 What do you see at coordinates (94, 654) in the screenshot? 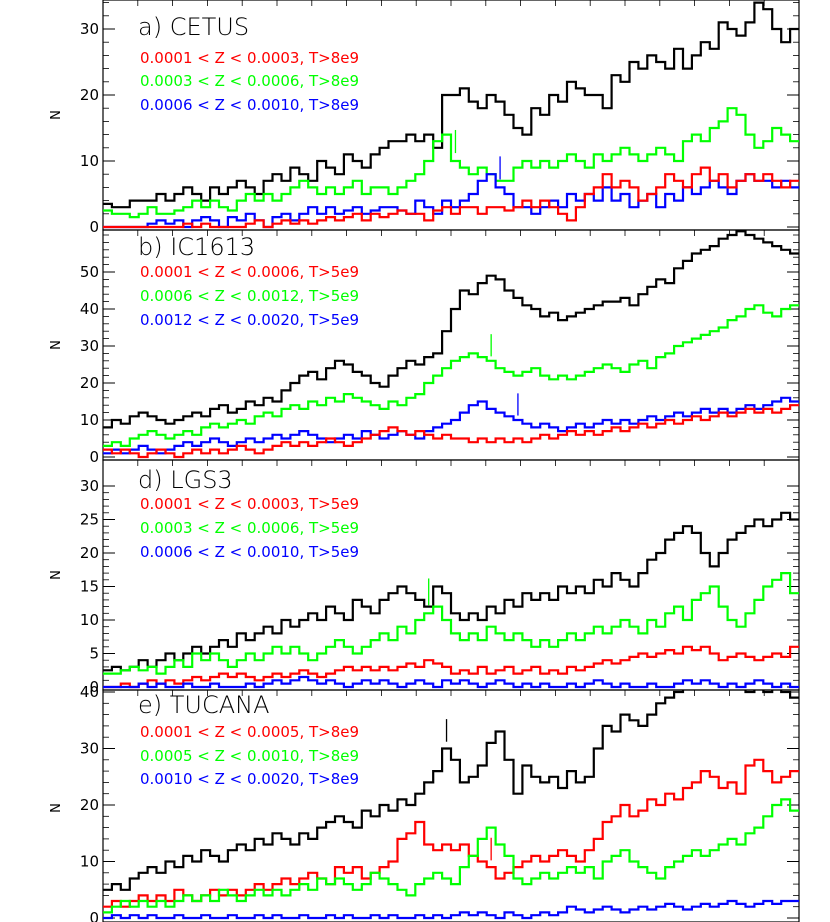
I see `y-tick-label: 5` at bounding box center [94, 654].